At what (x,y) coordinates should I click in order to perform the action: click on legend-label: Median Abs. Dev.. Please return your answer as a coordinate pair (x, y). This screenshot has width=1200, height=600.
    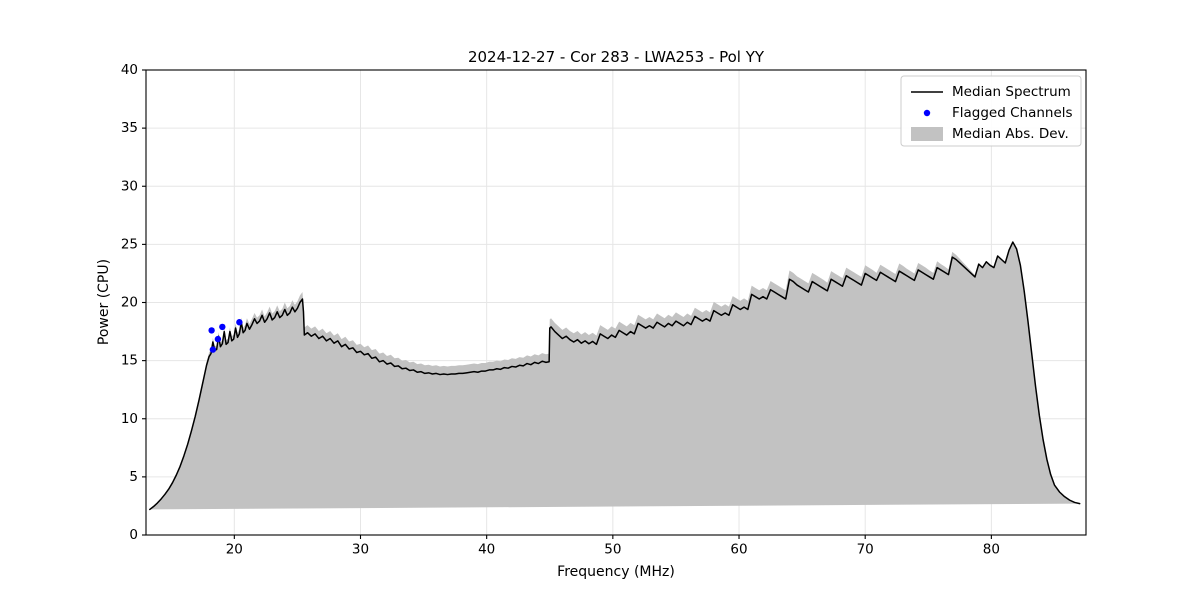
    Looking at the image, I should click on (1010, 134).